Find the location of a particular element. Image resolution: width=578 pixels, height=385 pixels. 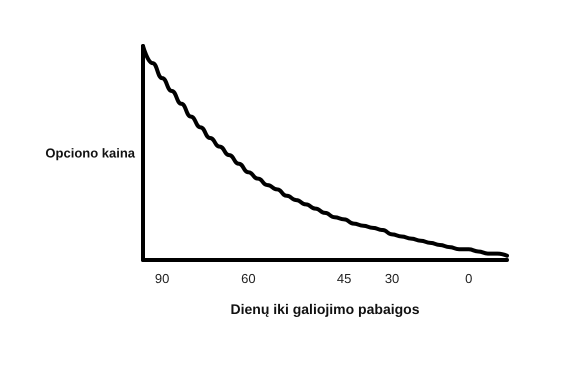

x-axis-title: Dienų iki galiojimo pabaigos is located at coordinates (325, 309).